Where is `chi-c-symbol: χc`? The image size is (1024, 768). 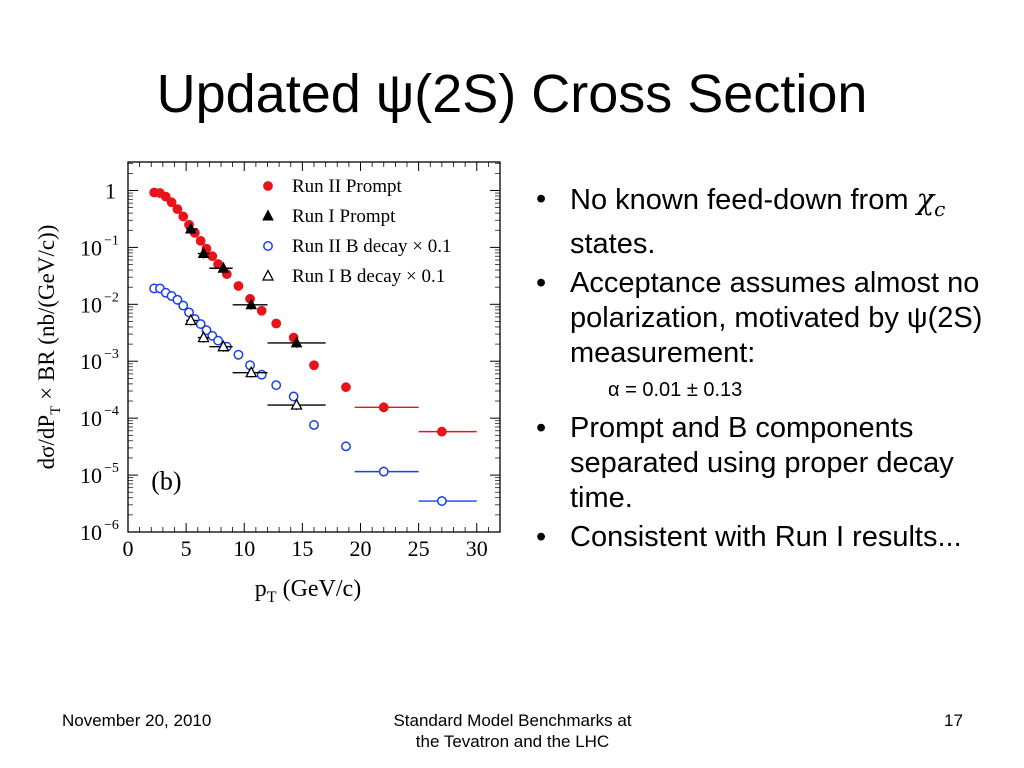
chi-c-symbol: χc is located at coordinates (931, 201).